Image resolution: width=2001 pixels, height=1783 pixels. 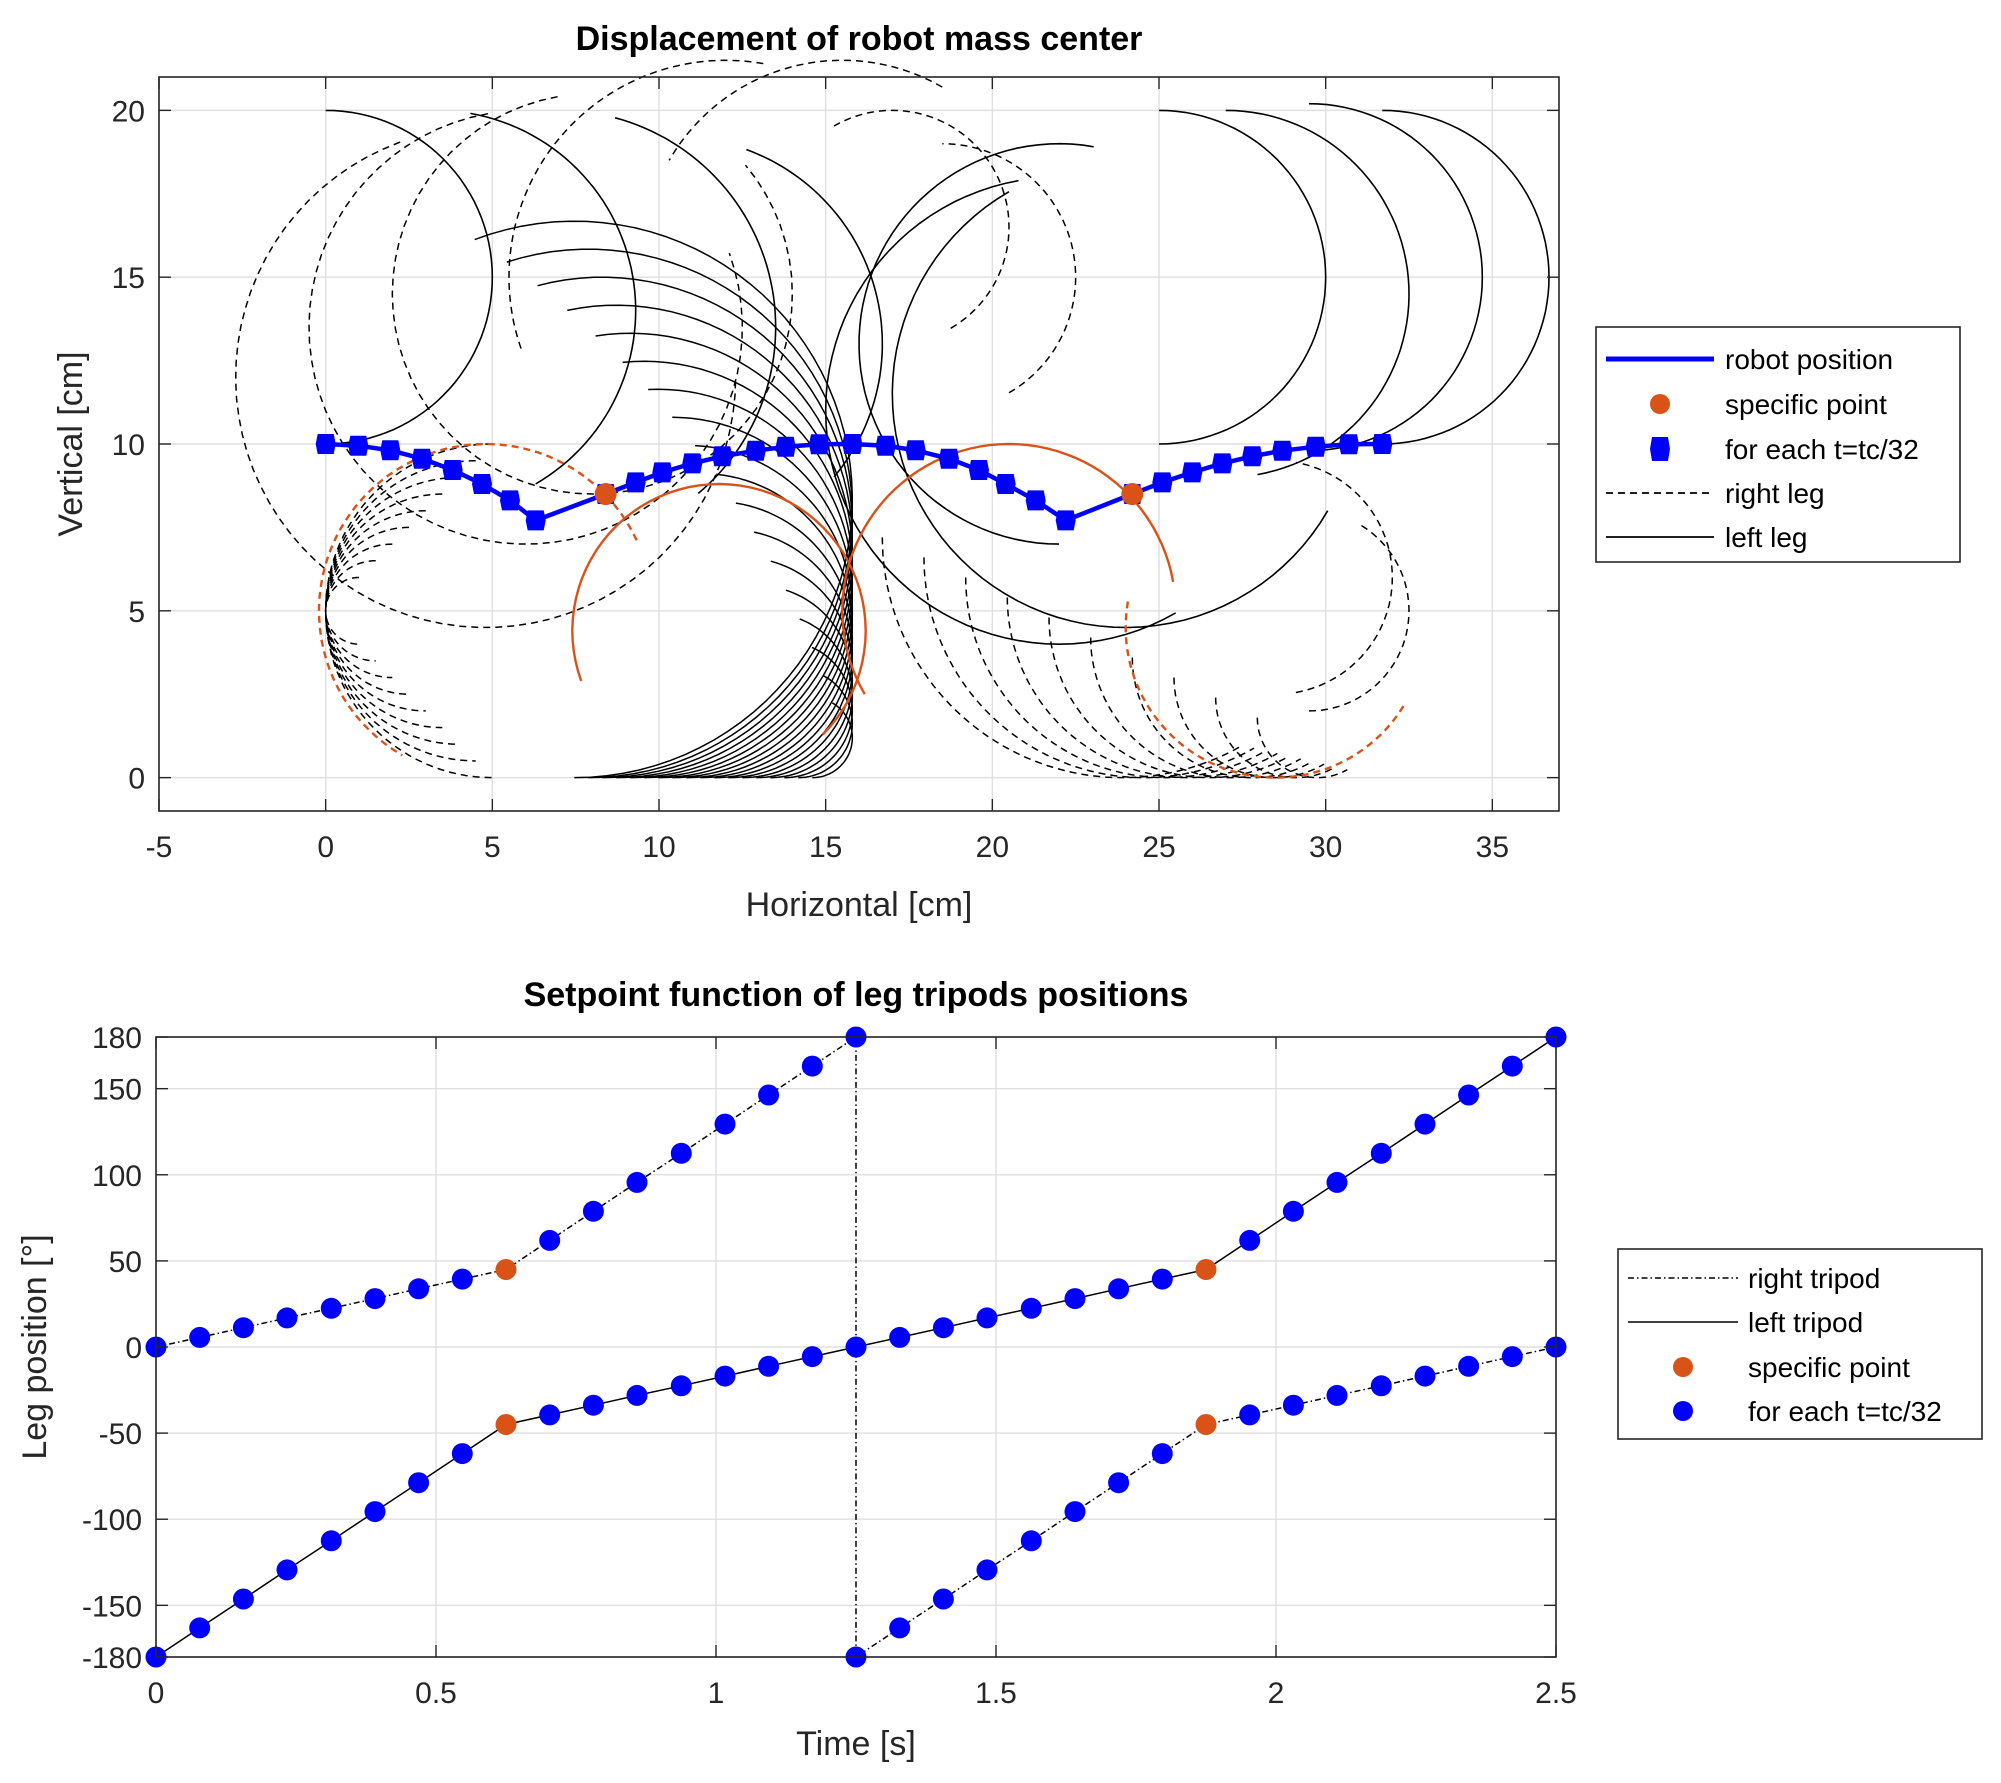 What do you see at coordinates (112, 1606) in the screenshot?
I see `chart2-y-tick-label: -150` at bounding box center [112, 1606].